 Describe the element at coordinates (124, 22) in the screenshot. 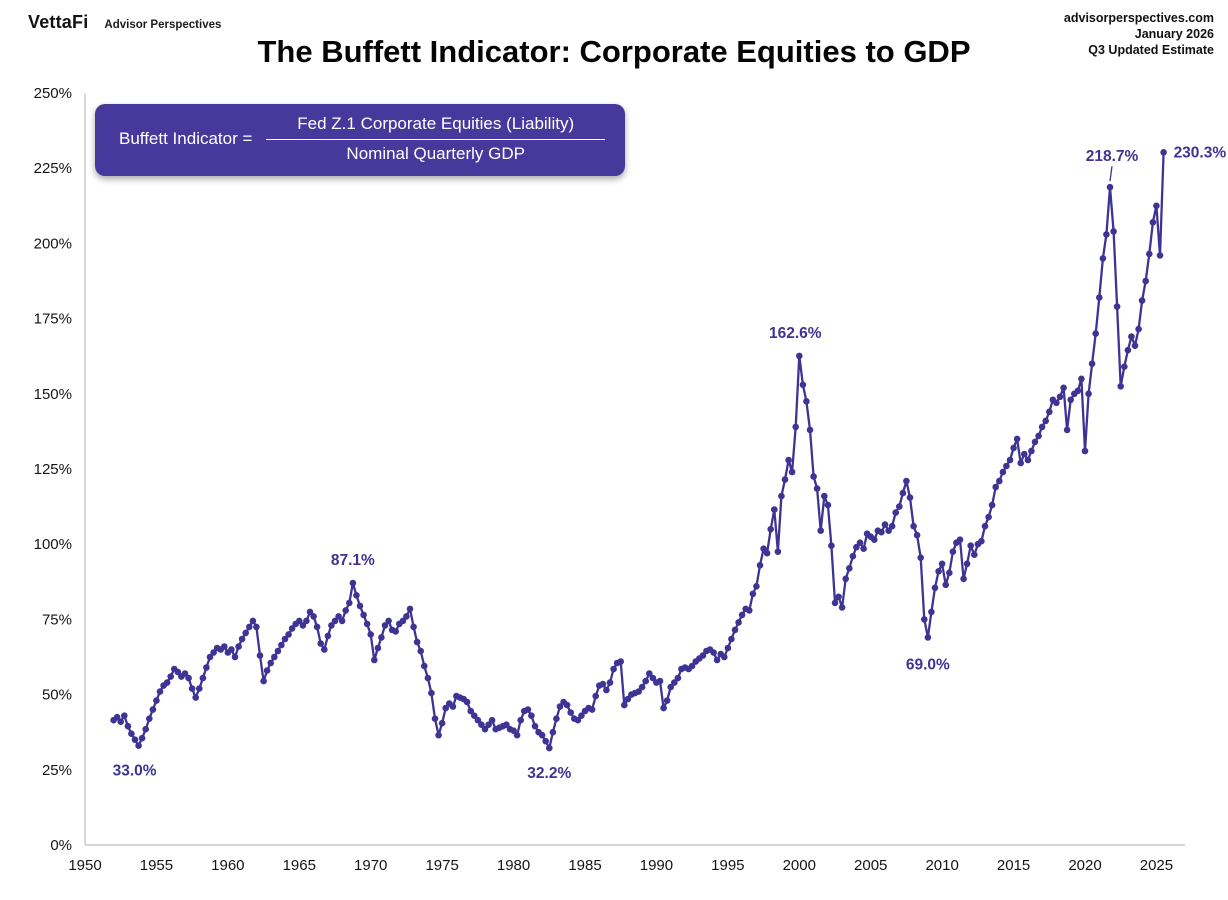

I see `header-left: VettaFi Advisor Perspectives` at that location.